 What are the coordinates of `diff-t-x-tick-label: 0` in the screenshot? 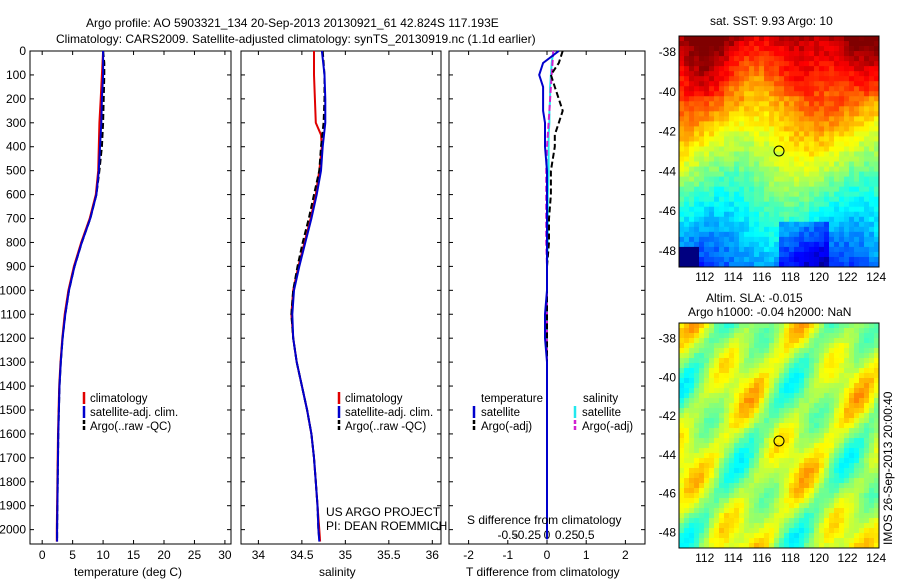 It's located at (547, 555).